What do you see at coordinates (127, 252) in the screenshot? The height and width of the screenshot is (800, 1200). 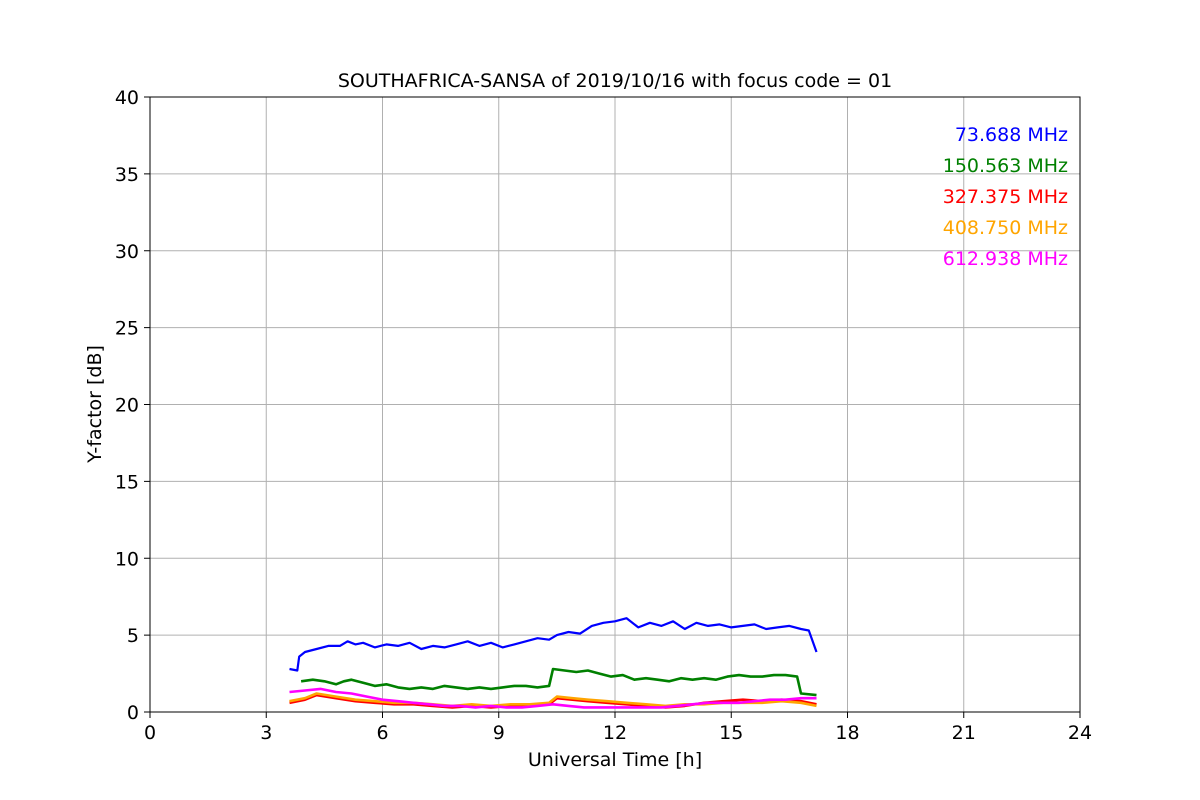 I see `y-tick-label: 30` at bounding box center [127, 252].